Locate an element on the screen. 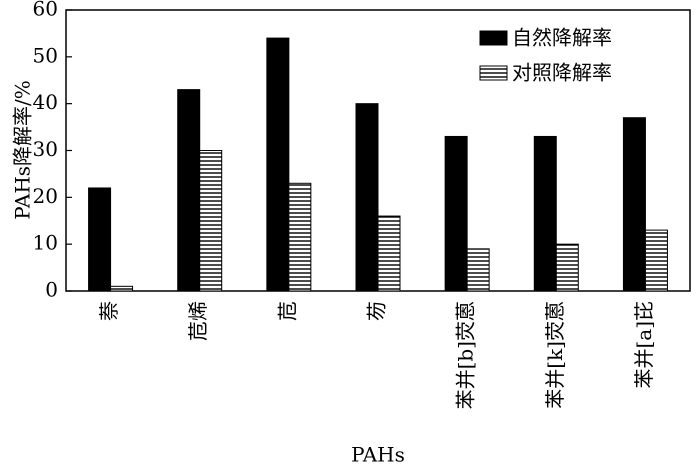 The width and height of the screenshot is (700, 470). category-label: 苯并[k]荧蒽 is located at coordinates (555, 355).